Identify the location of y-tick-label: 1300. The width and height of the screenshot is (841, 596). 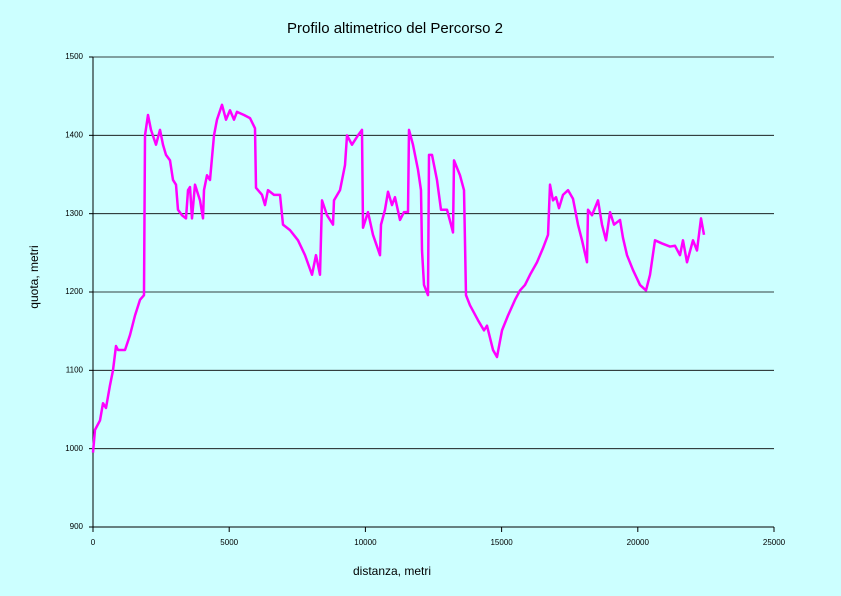
(74, 213).